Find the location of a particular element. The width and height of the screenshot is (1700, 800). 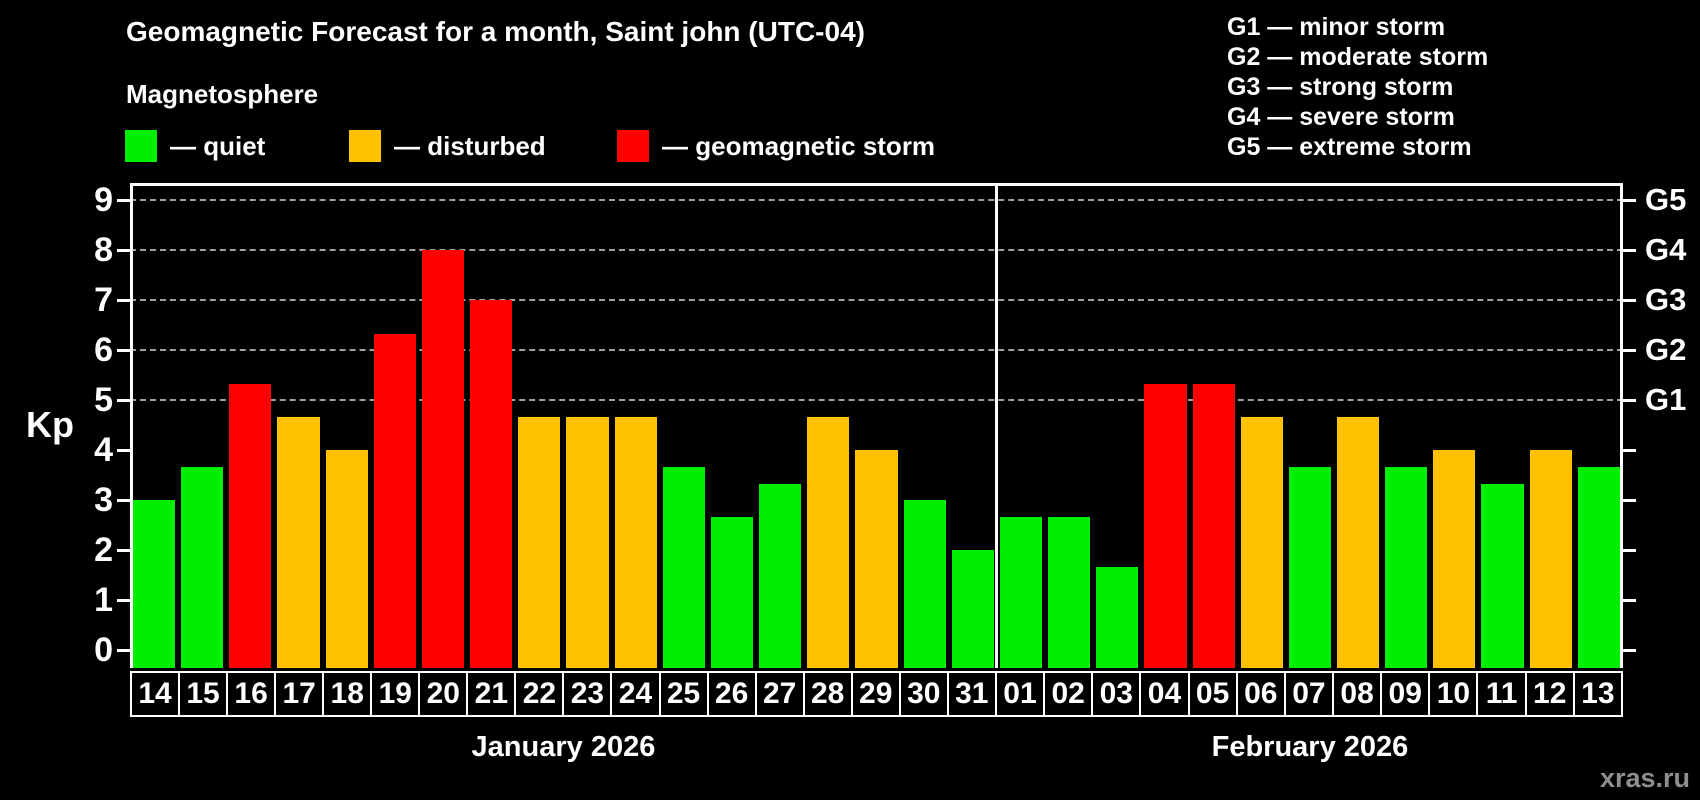

legend-item-quiet: — quiet is located at coordinates (195, 146).